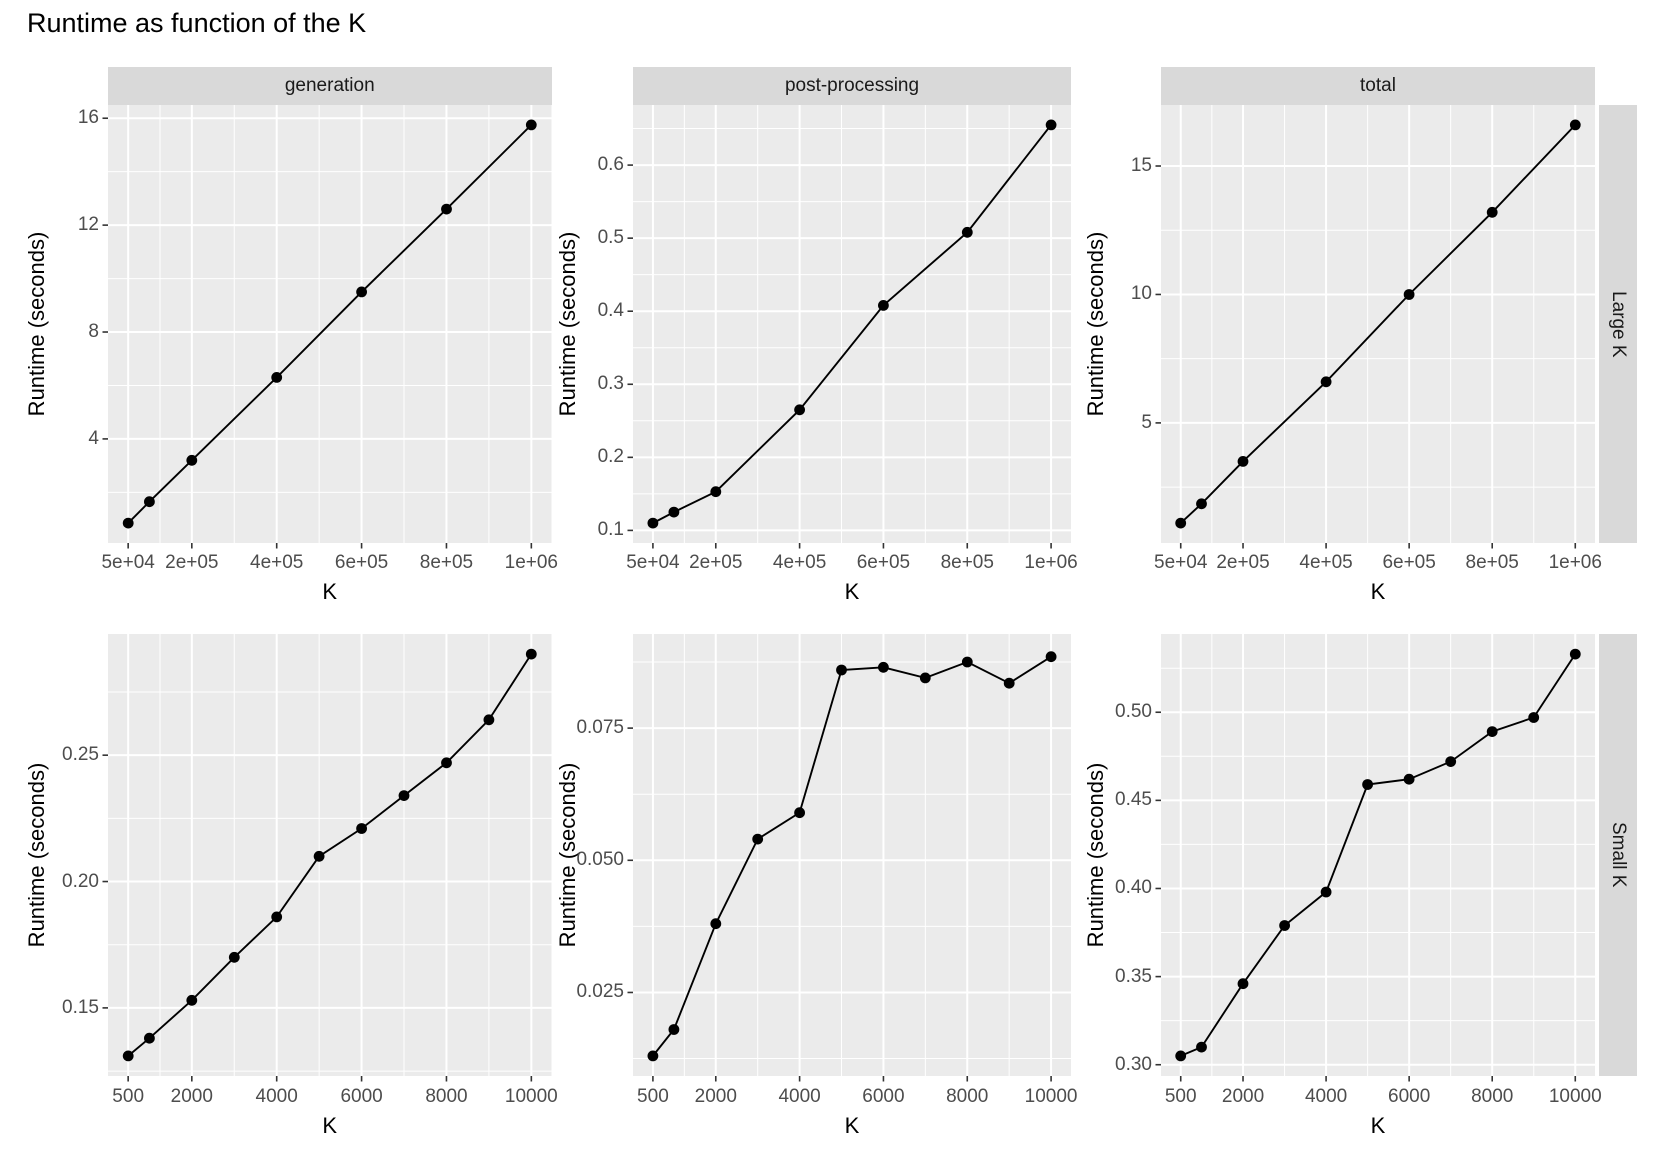 This screenshot has height=1163, width=1661. What do you see at coordinates (88, 225) in the screenshot?
I see `y-tick-label: 12` at bounding box center [88, 225].